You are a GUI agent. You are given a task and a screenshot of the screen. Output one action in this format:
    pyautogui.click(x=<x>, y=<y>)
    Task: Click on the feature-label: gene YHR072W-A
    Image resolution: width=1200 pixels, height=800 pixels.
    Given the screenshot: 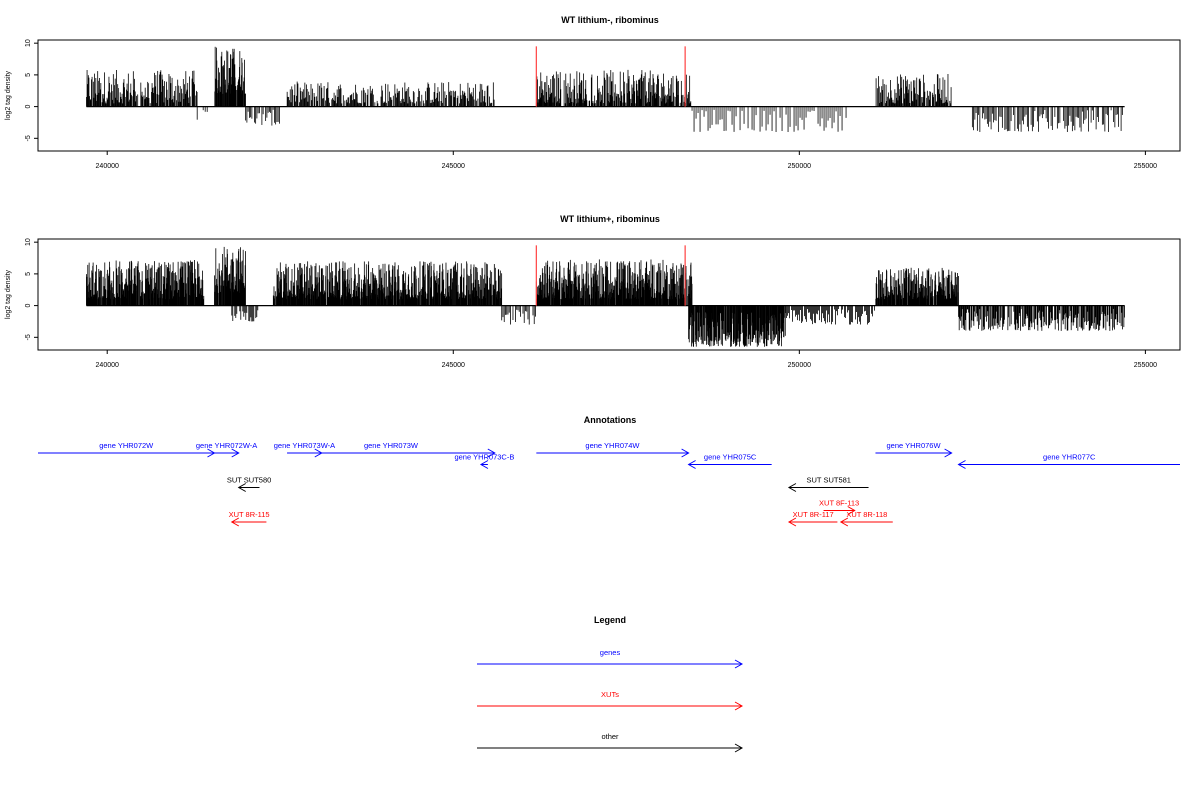 What is the action you would take?
    pyautogui.click(x=226, y=445)
    